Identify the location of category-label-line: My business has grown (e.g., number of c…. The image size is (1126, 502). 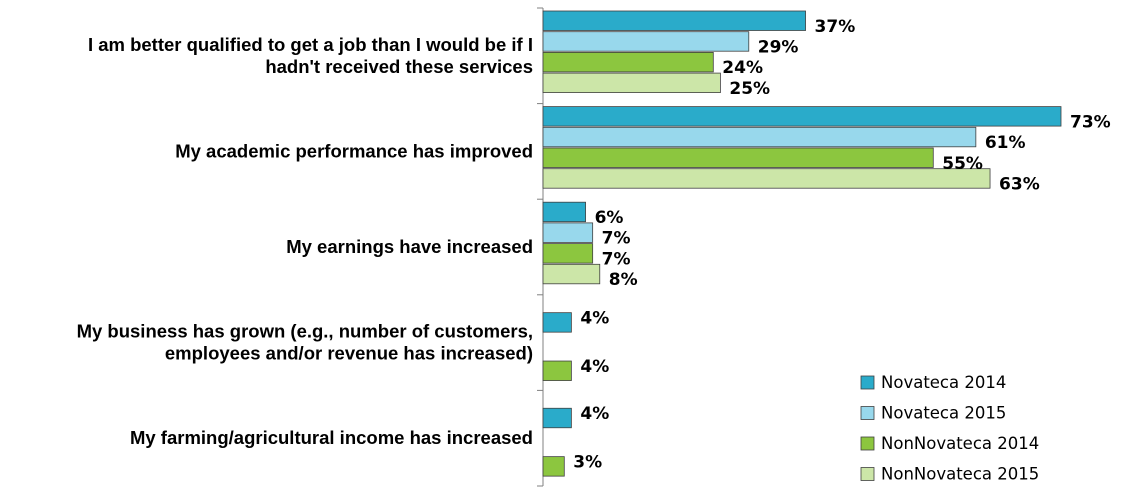
(305, 331).